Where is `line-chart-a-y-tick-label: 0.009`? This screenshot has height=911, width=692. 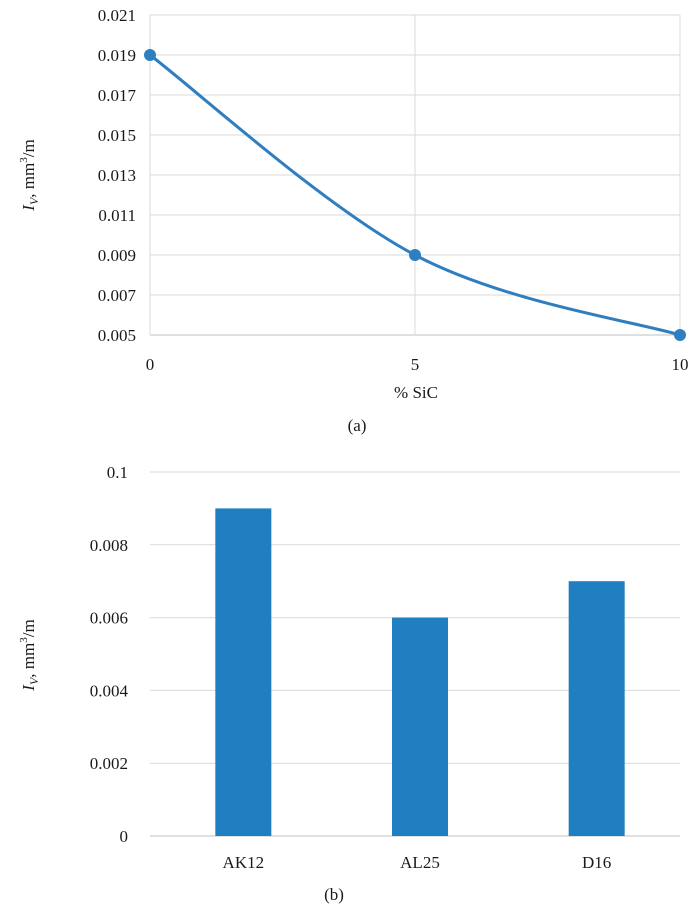
line-chart-a-y-tick-label: 0.009 is located at coordinates (117, 255).